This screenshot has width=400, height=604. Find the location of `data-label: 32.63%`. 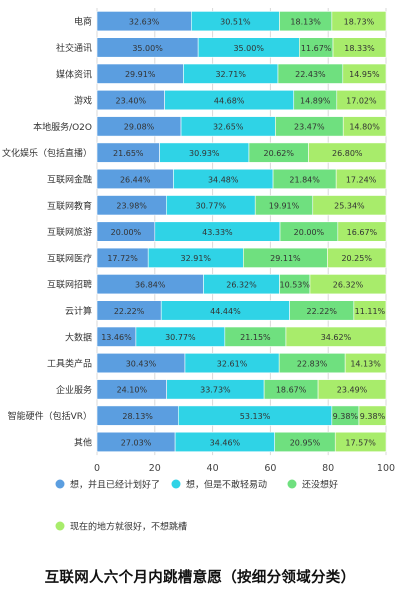

data-label: 32.63% is located at coordinates (144, 21).